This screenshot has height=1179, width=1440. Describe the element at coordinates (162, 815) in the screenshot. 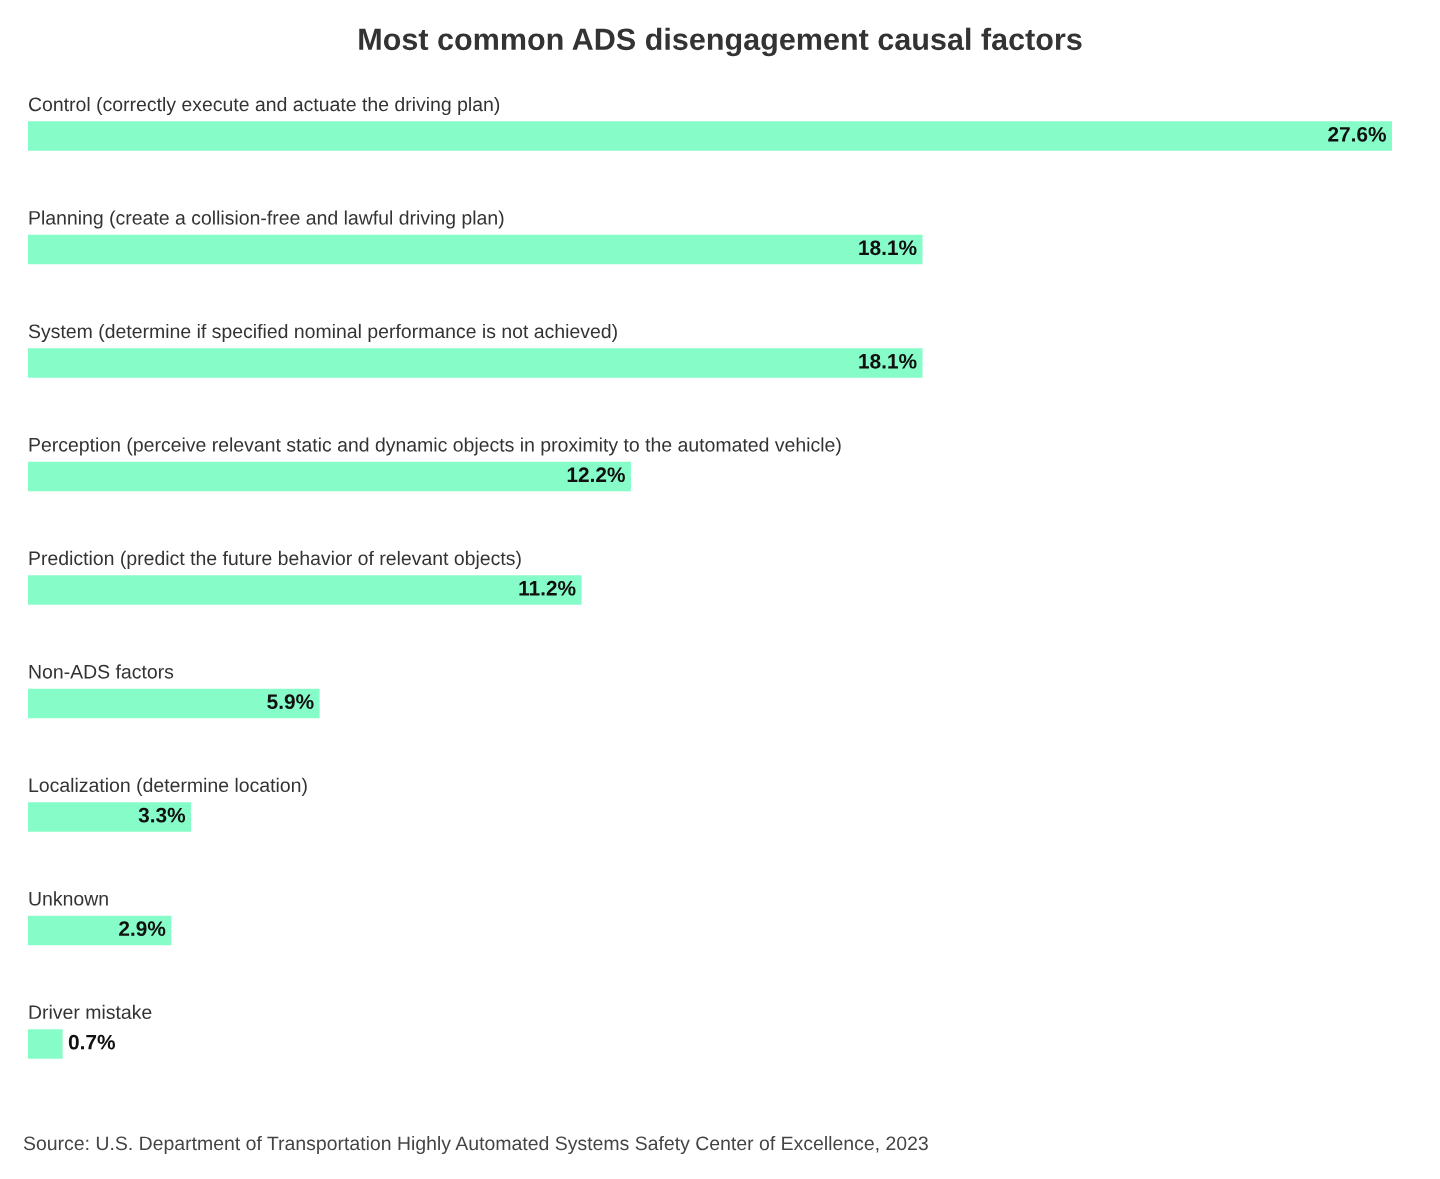

I see `data-label: 3.3%` at that location.